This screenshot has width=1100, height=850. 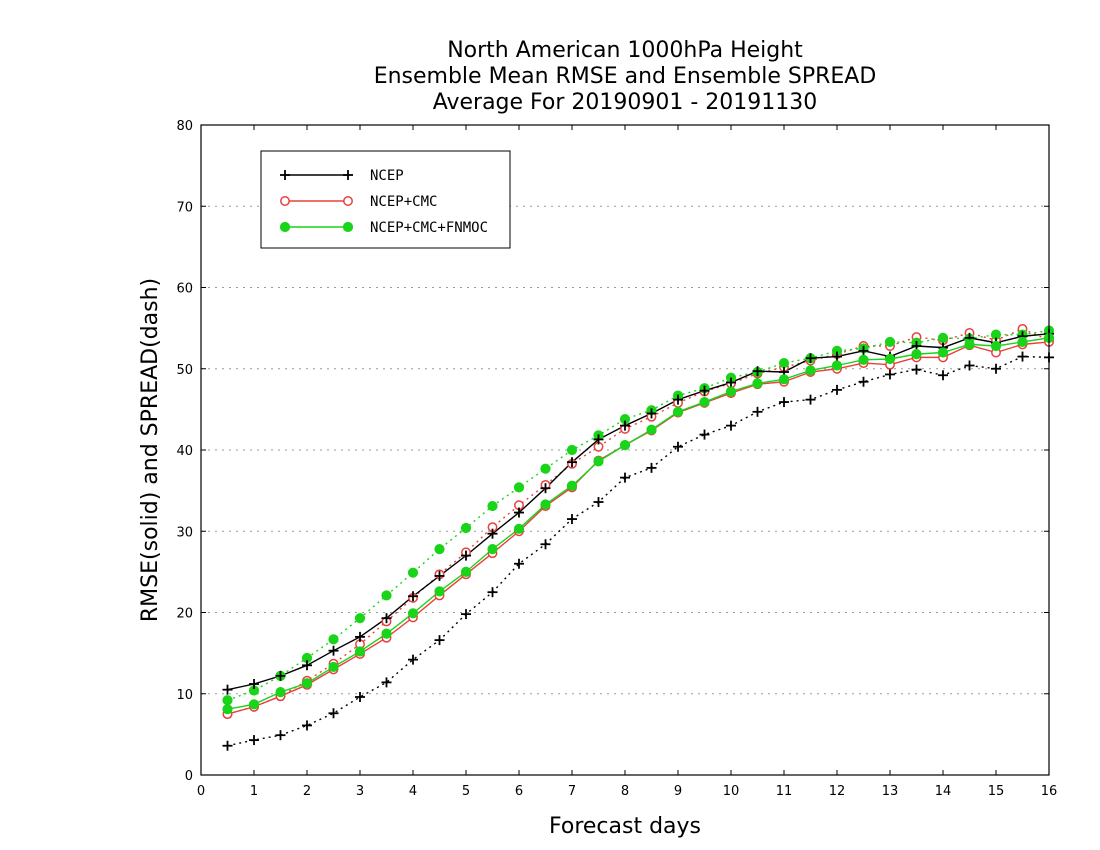 What do you see at coordinates (678, 791) in the screenshot?
I see `x-tick-label: 9` at bounding box center [678, 791].